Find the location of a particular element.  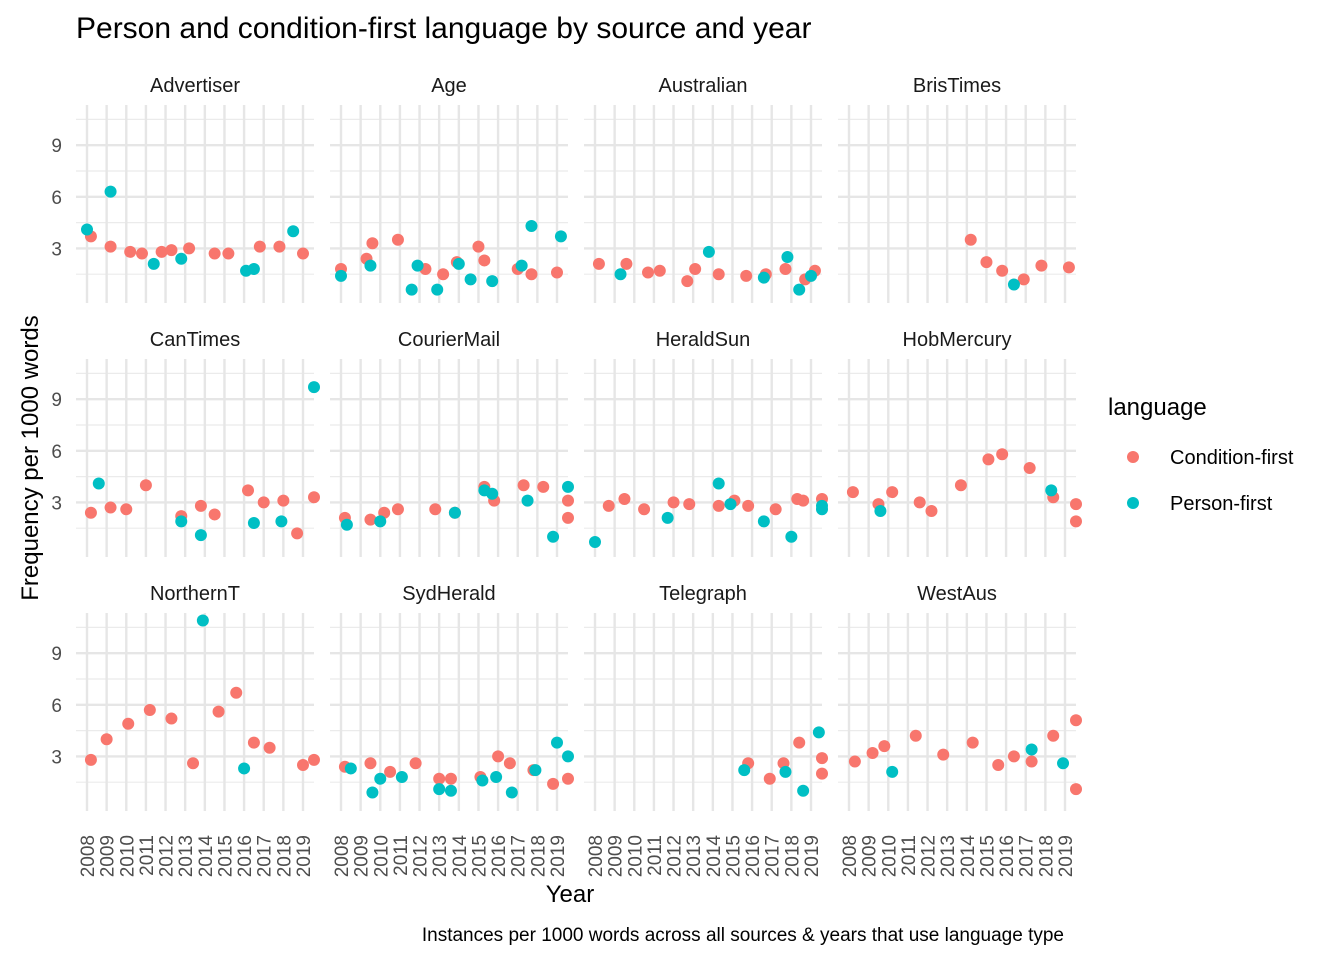

x-tick-label: 2009 is located at coordinates (870, 856).